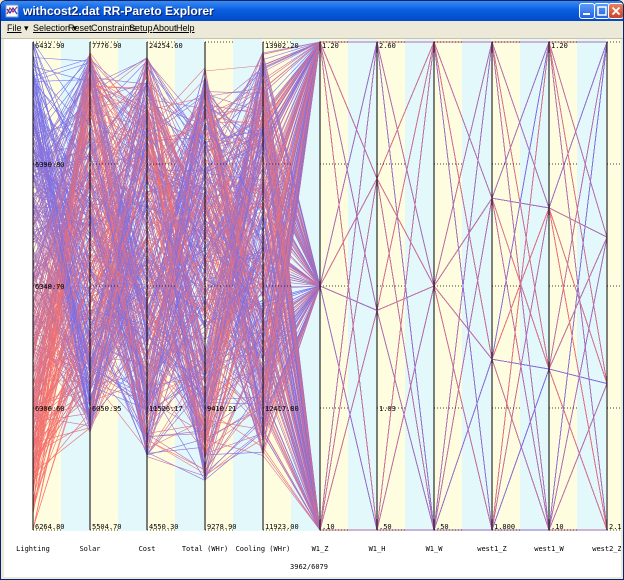  I want to click on axis-label: Cooling (WHr), so click(263, 549).